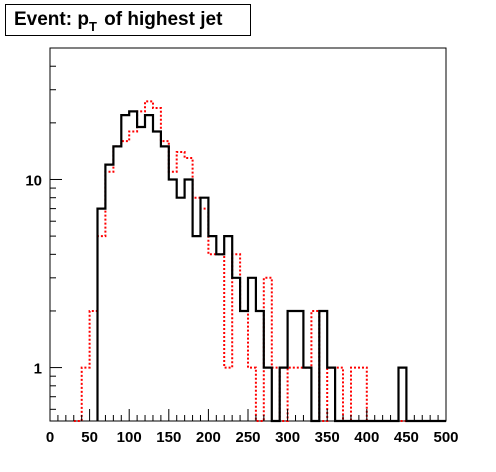 This screenshot has height=472, width=496. Describe the element at coordinates (445, 437) in the screenshot. I see `x-tick-label: 500` at that location.